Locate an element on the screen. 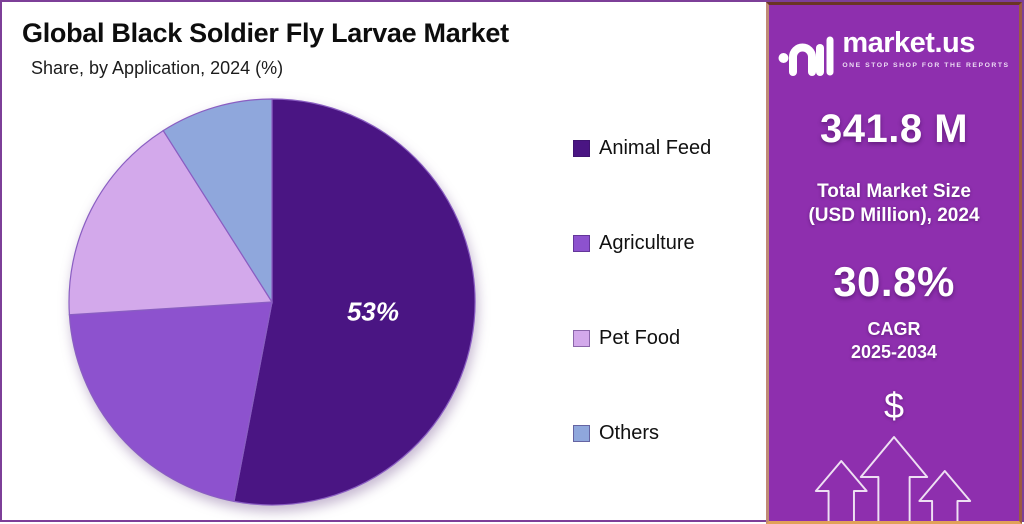 The image size is (1024, 524). pie-slice-others is located at coordinates (217, 201).